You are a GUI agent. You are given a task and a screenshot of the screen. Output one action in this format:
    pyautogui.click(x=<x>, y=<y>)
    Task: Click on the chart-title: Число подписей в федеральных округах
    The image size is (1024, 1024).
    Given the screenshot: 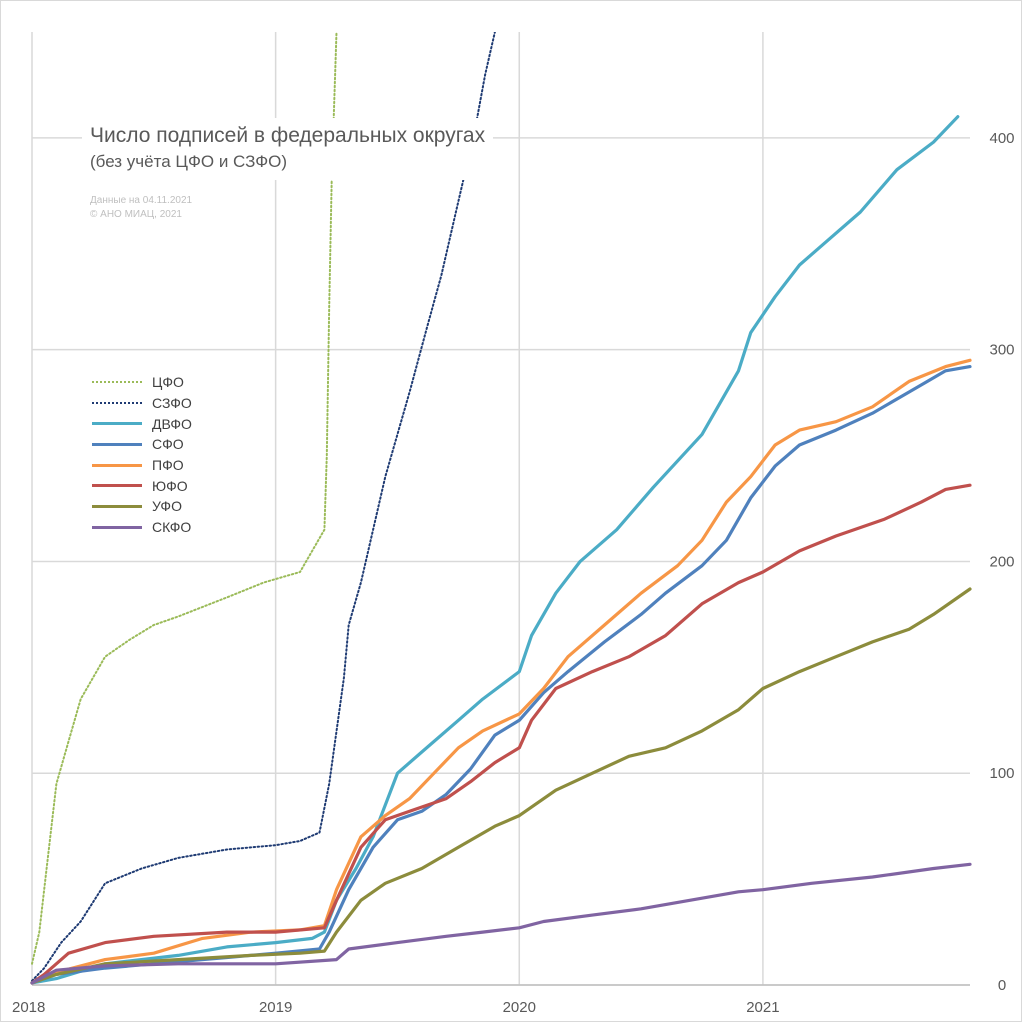 What is the action you would take?
    pyautogui.click(x=288, y=135)
    